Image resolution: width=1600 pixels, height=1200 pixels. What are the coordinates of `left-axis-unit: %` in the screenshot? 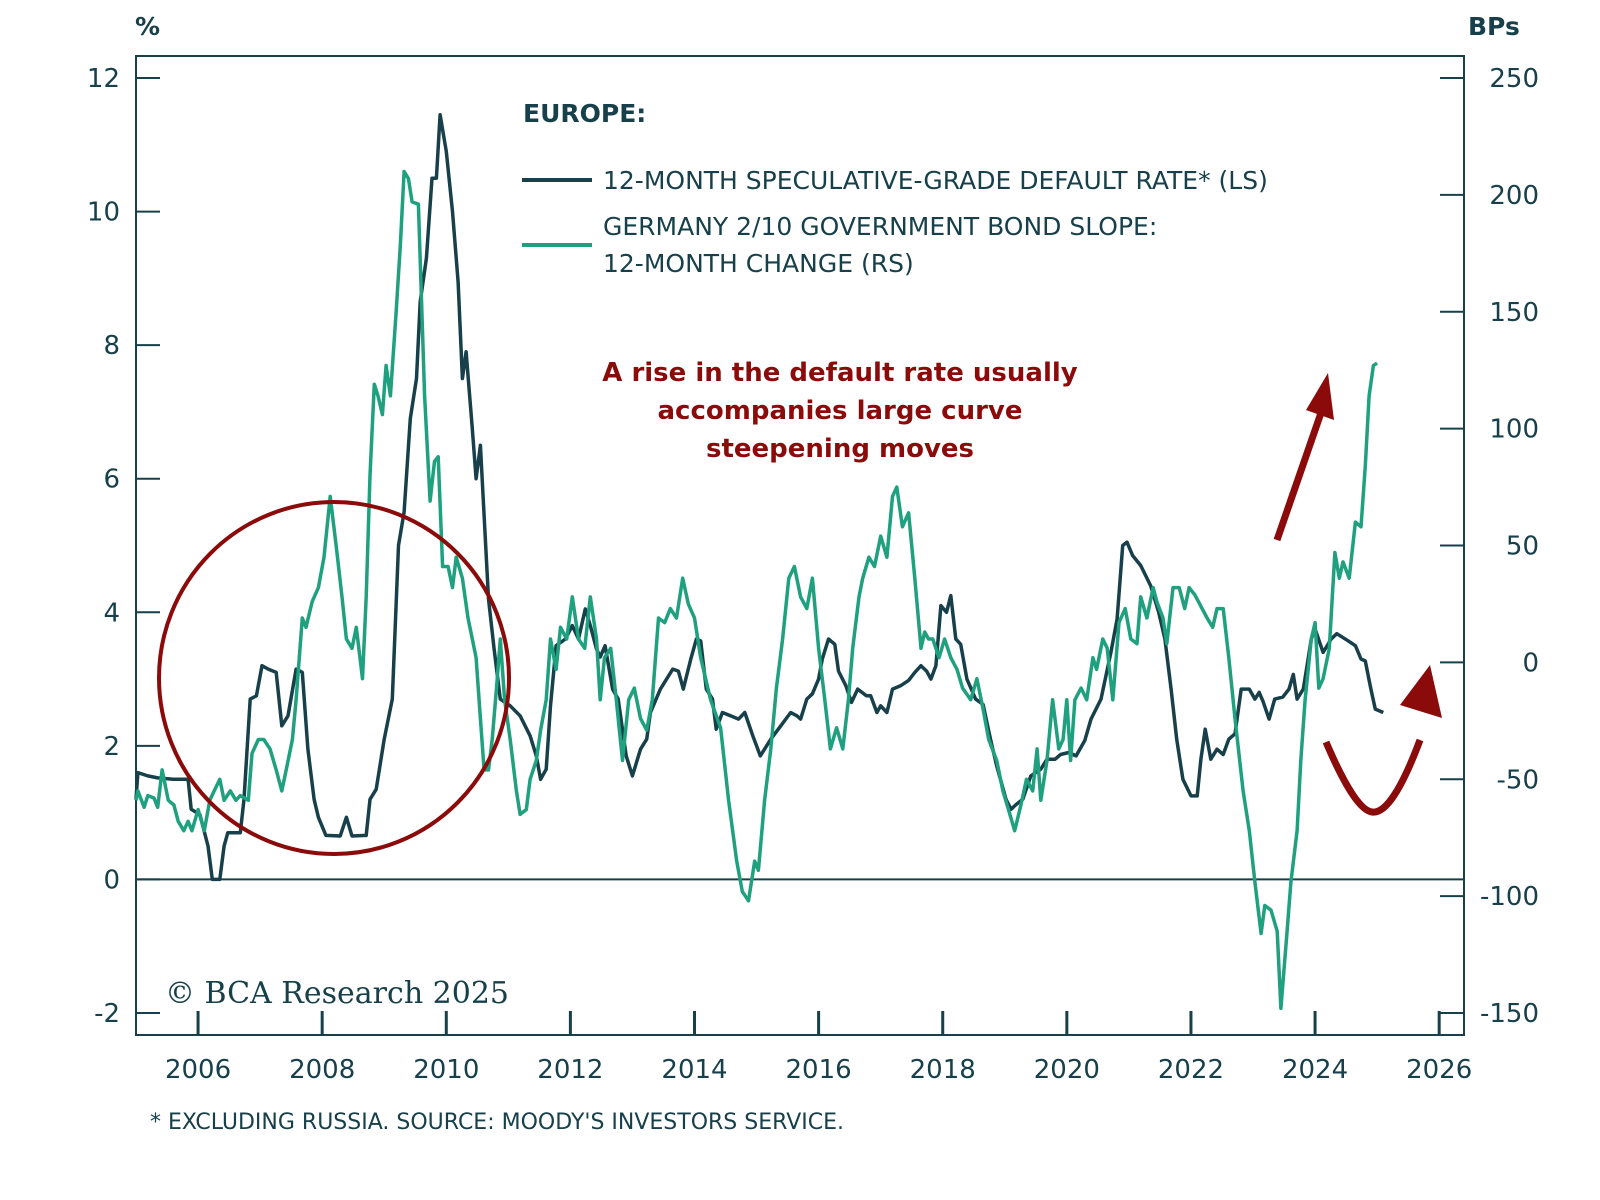 It's located at (147, 26).